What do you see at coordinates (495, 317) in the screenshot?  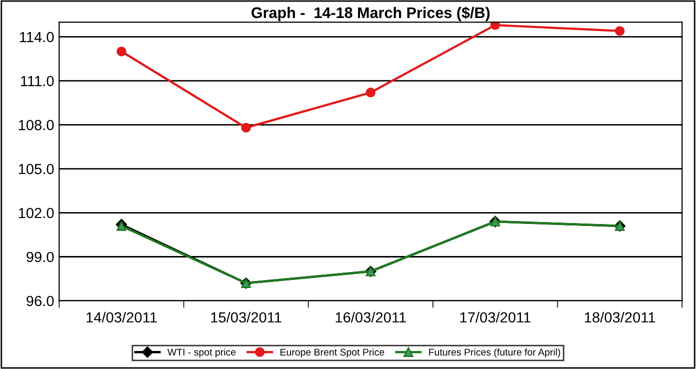 I see `x-tick-label: 17/03/2011` at bounding box center [495, 317].